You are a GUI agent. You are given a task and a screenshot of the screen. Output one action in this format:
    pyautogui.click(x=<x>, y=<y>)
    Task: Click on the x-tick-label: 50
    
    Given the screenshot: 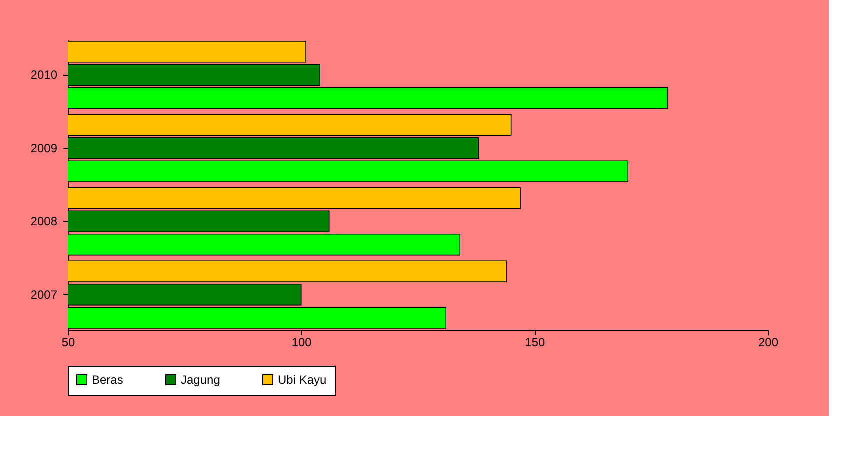 What is the action you would take?
    pyautogui.click(x=69, y=343)
    